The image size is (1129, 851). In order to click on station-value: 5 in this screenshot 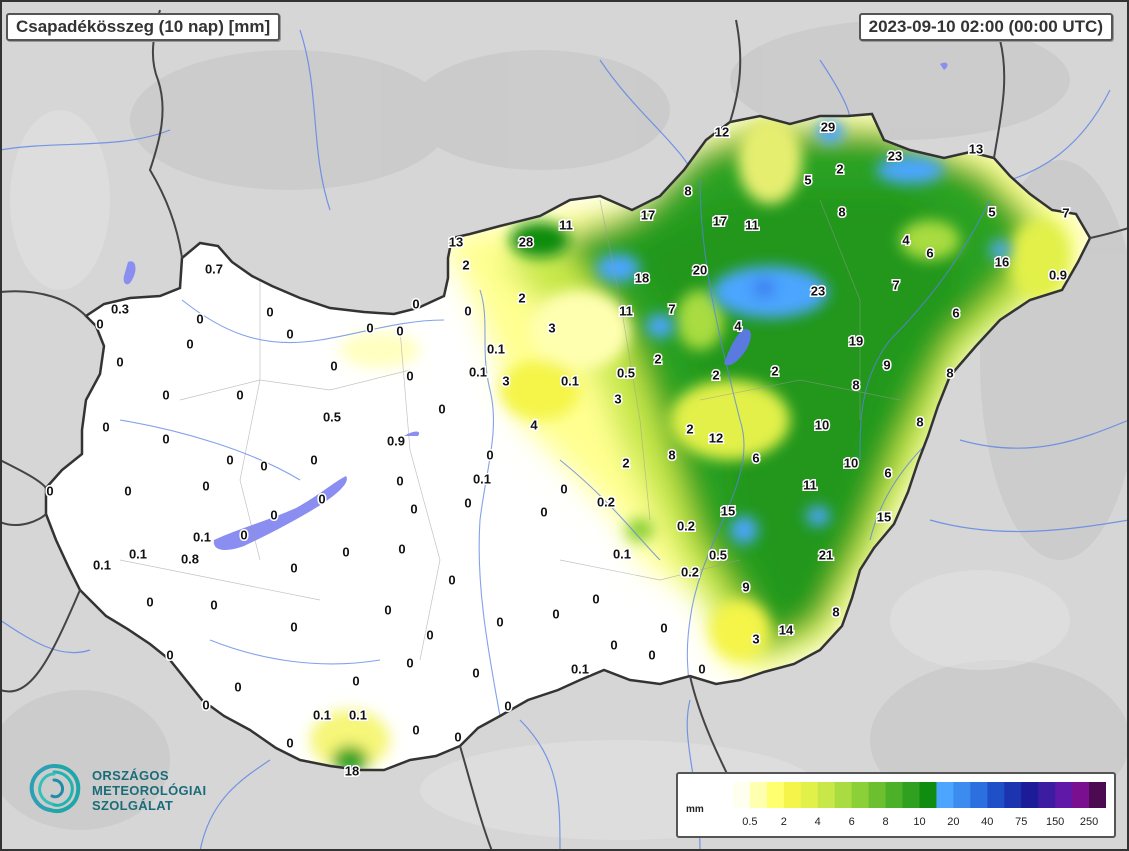, I will do `click(991, 211)`.